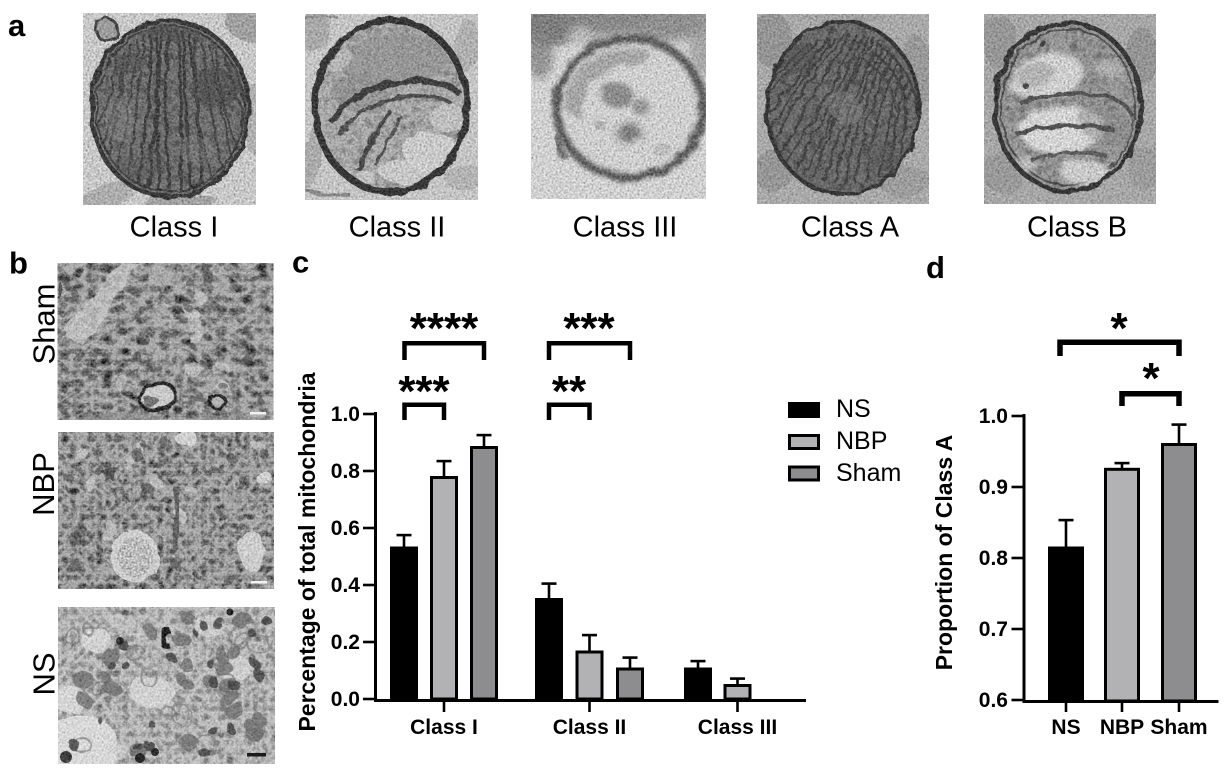 The height and width of the screenshot is (770, 1227). What do you see at coordinates (1077, 228) in the screenshot?
I see `svg-text: Class B` at bounding box center [1077, 228].